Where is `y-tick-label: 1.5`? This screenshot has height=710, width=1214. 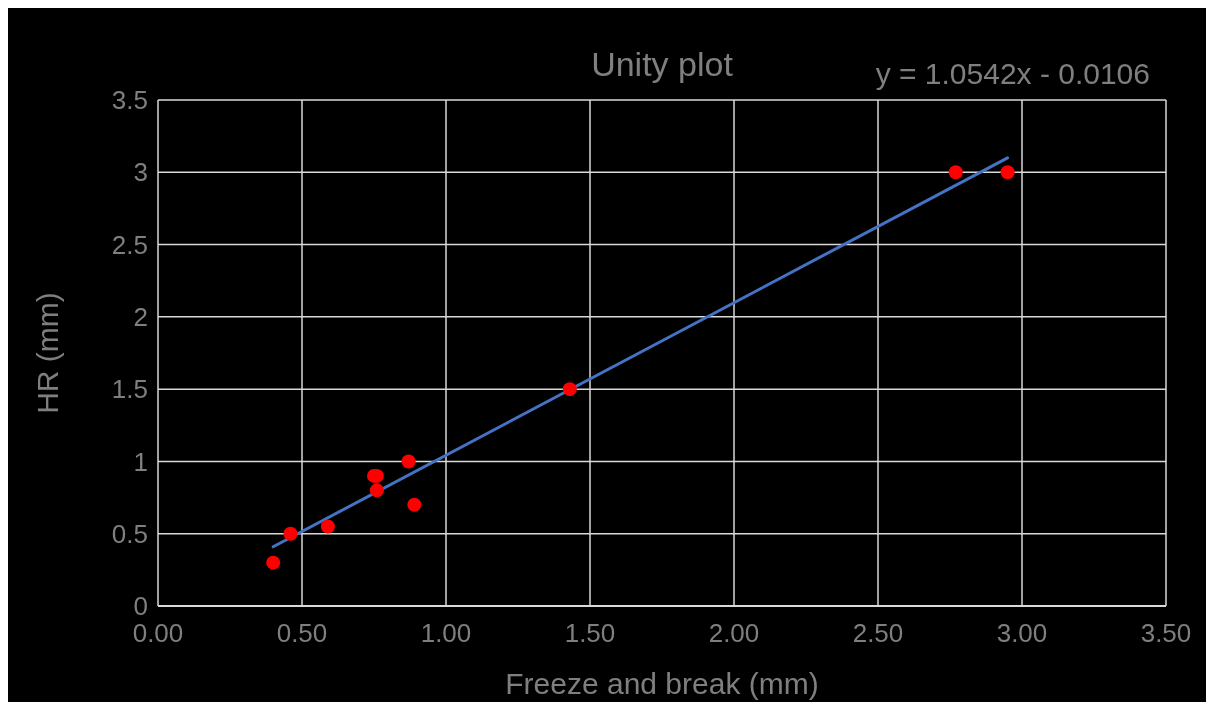 y-tick-label: 1.5 is located at coordinates (129, 389).